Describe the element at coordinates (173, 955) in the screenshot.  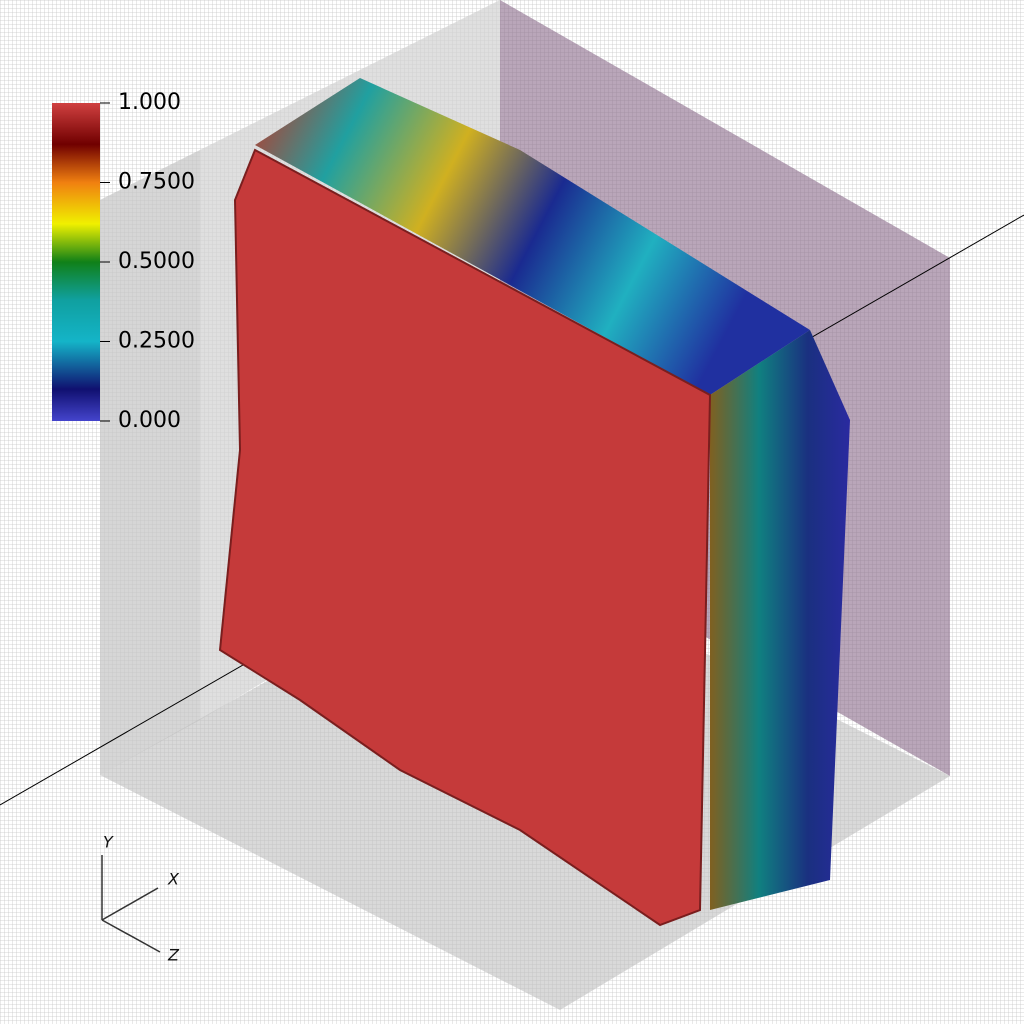
I see `axis-label: Z` at that location.